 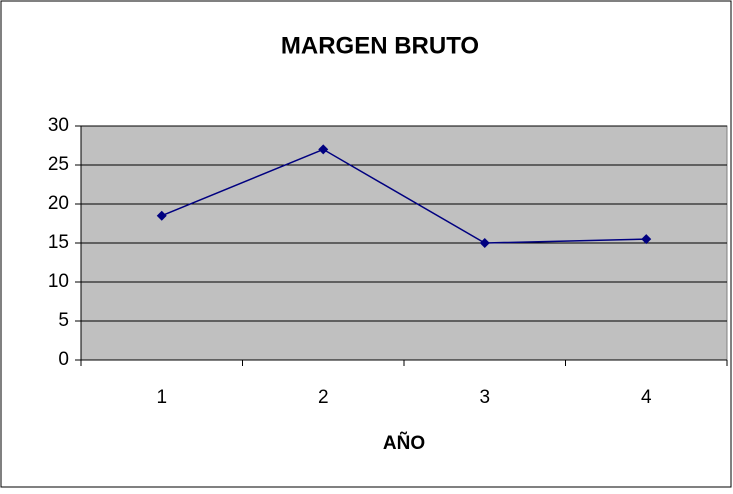 I want to click on y-tick-label: 15, so click(x=58, y=242).